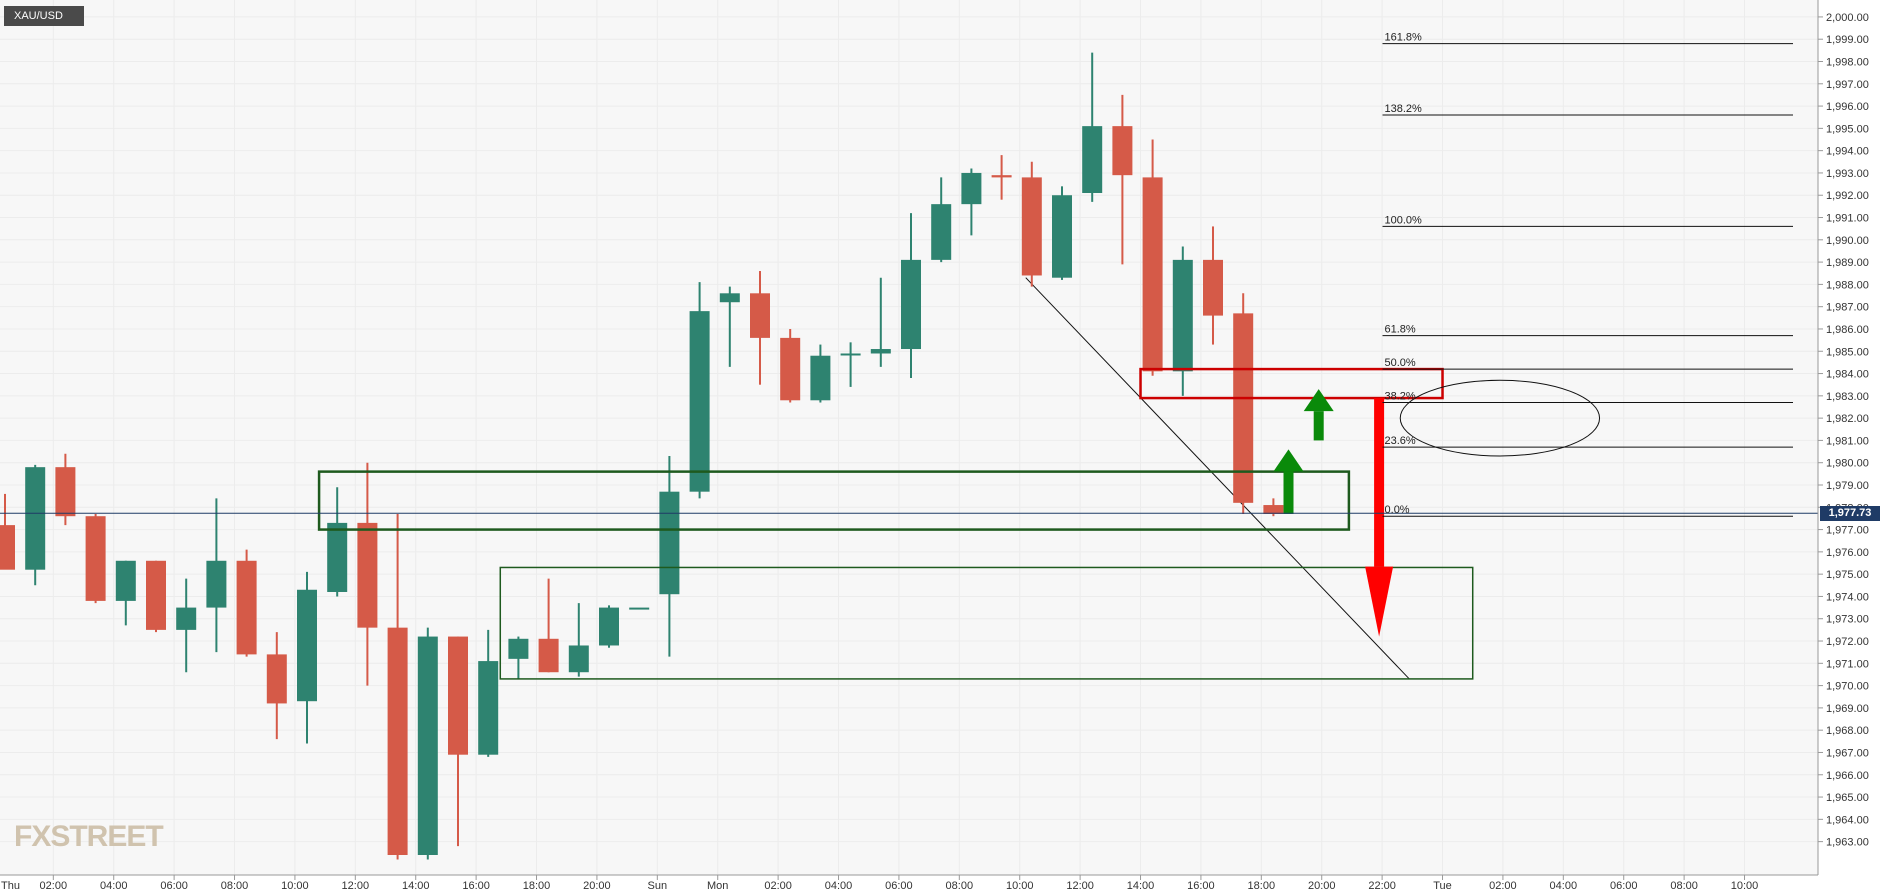 The height and width of the screenshot is (895, 1885). I want to click on x-tick-label: 16:00, so click(1201, 886).